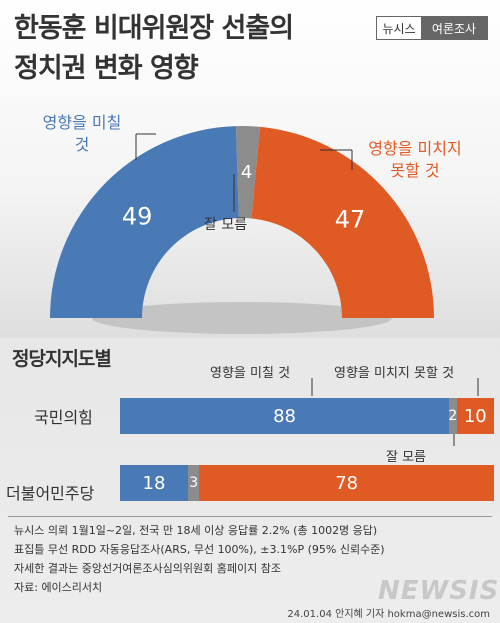 This screenshot has height=623, width=500. I want to click on chart-shadow, so click(242, 318).